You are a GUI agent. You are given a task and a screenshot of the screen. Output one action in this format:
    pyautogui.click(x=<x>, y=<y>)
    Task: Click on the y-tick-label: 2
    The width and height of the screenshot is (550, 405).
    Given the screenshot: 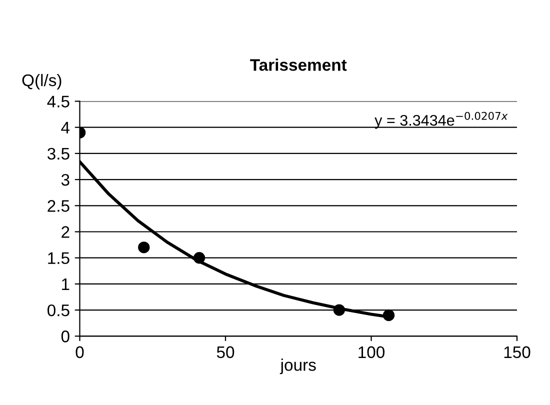 What is the action you would take?
    pyautogui.click(x=66, y=232)
    